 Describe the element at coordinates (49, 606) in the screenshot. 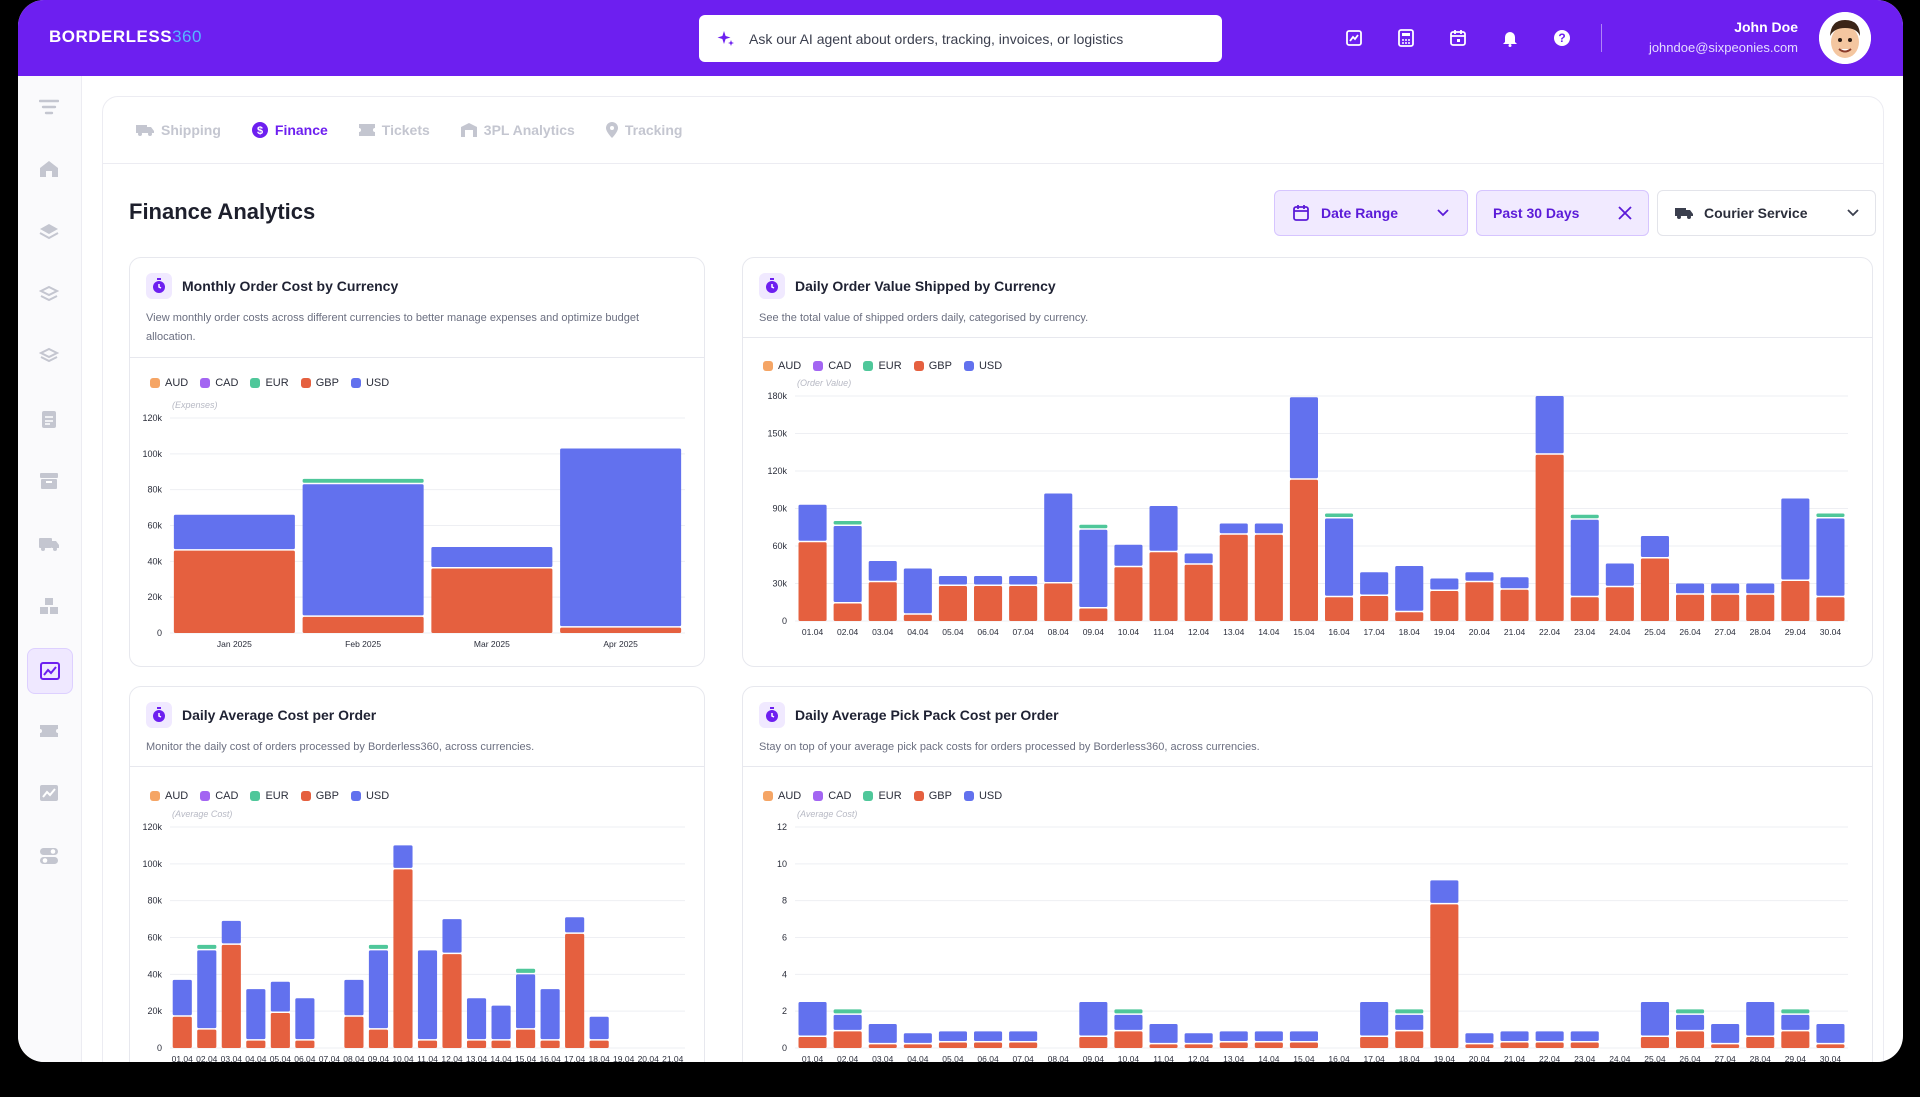

I see `boxes-icon` at that location.